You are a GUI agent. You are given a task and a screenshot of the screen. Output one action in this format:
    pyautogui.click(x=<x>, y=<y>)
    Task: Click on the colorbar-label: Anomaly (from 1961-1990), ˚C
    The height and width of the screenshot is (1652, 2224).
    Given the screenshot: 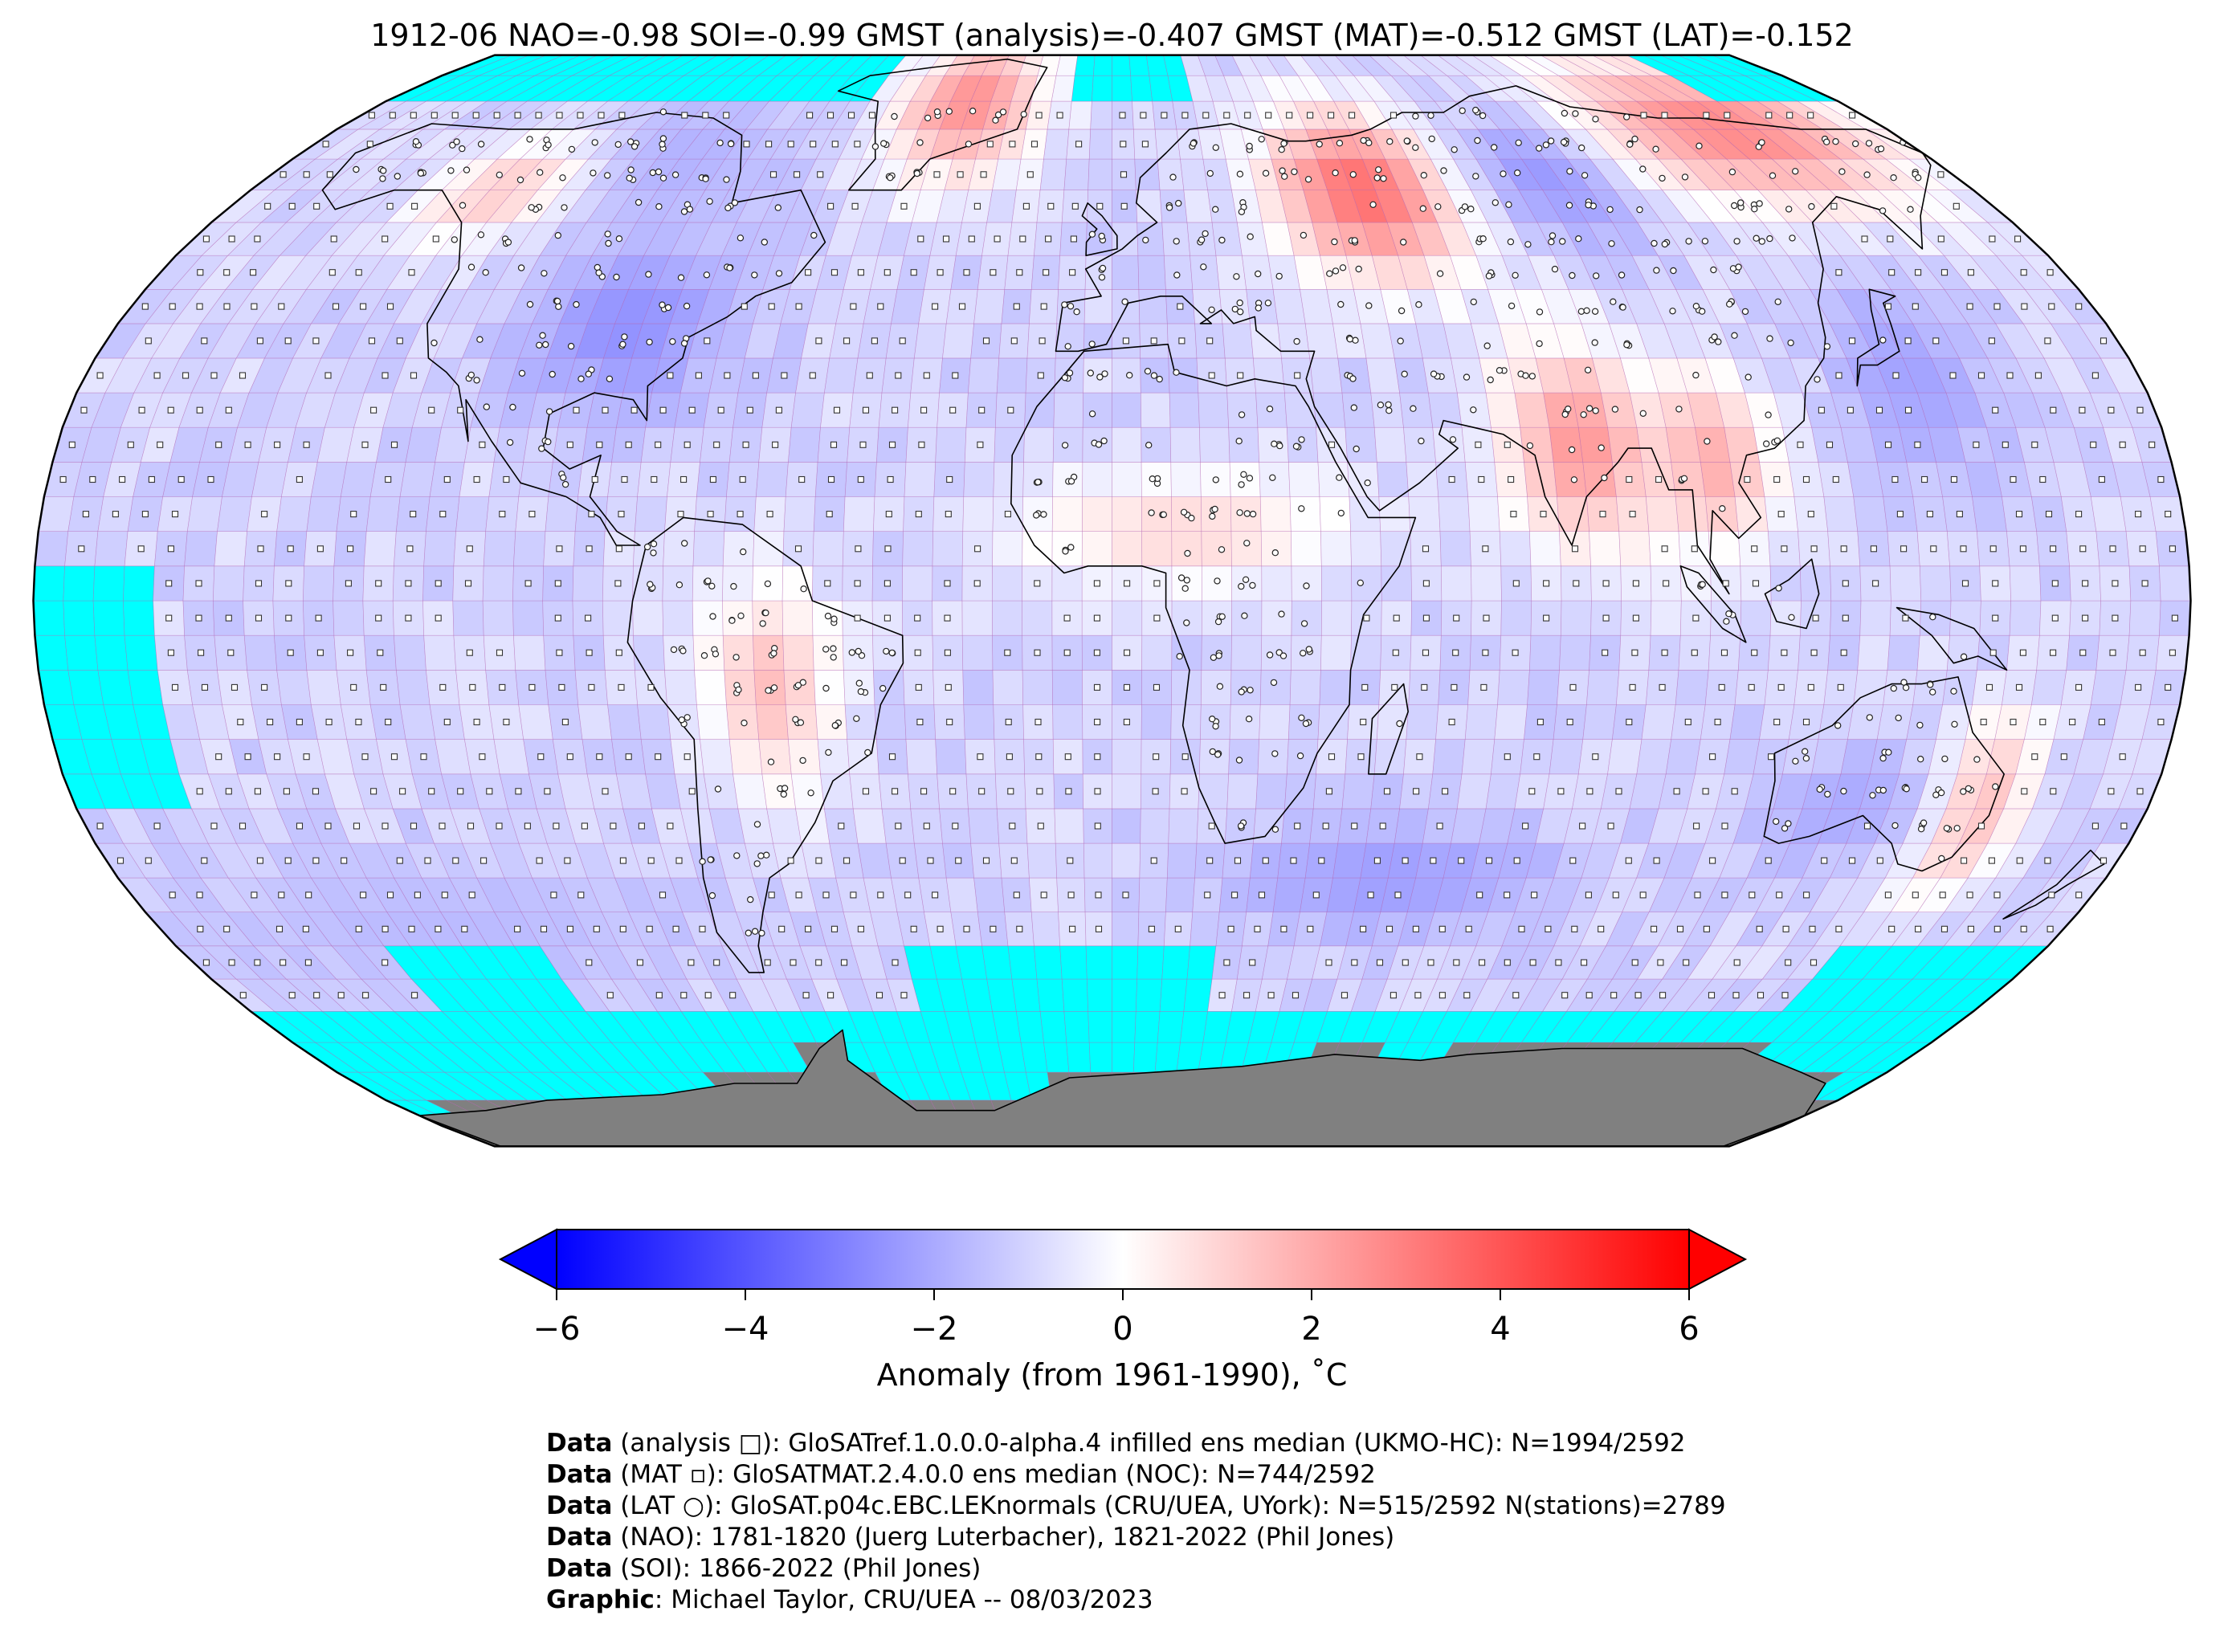 What is the action you would take?
    pyautogui.click(x=1112, y=1375)
    